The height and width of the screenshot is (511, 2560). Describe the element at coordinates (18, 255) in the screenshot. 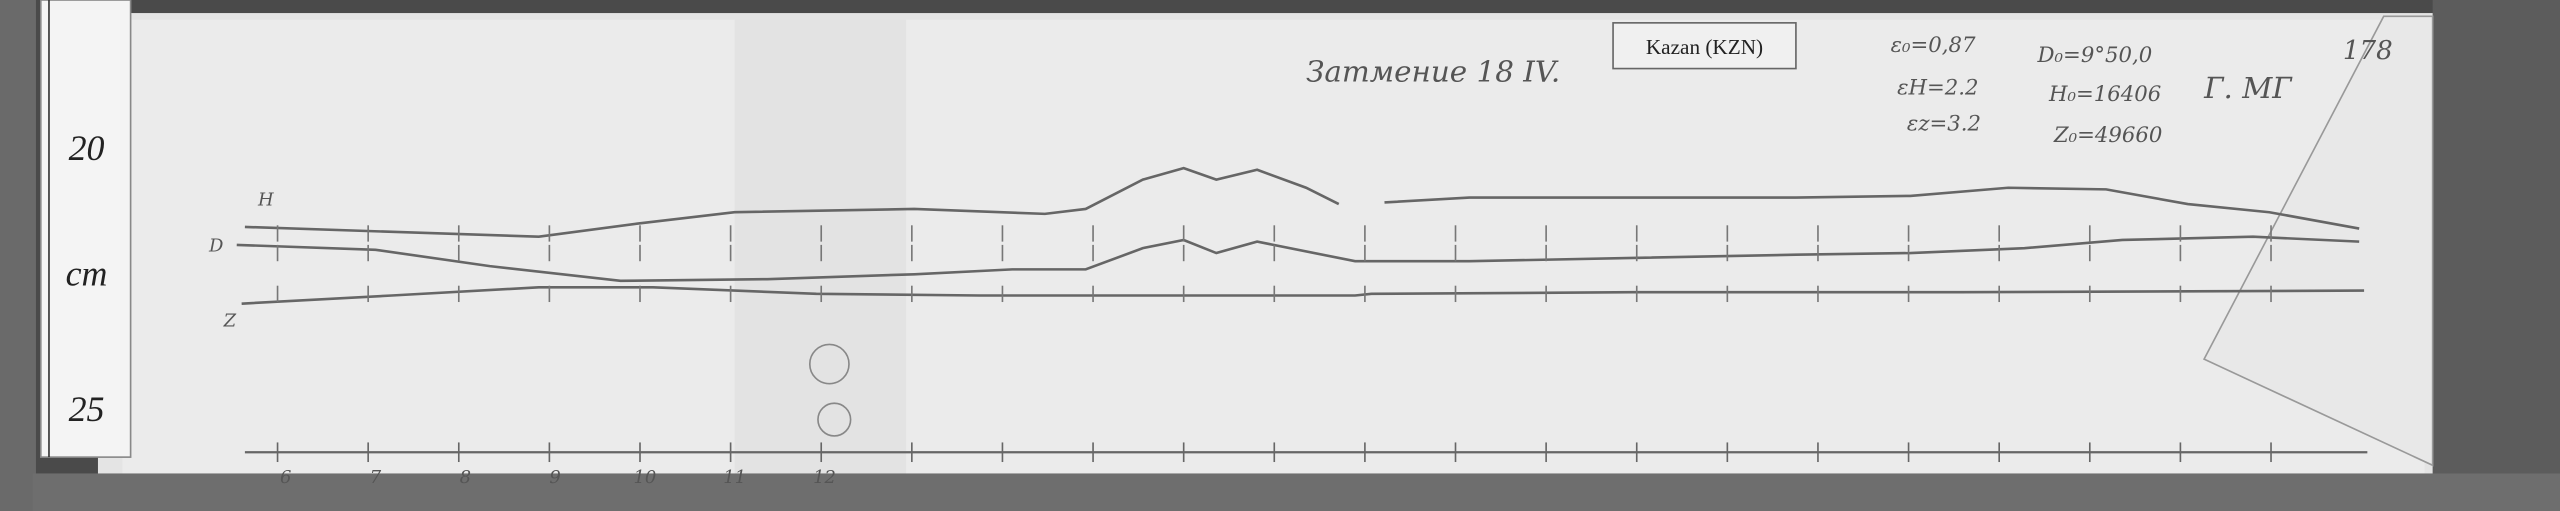

I see `left-edge` at that location.